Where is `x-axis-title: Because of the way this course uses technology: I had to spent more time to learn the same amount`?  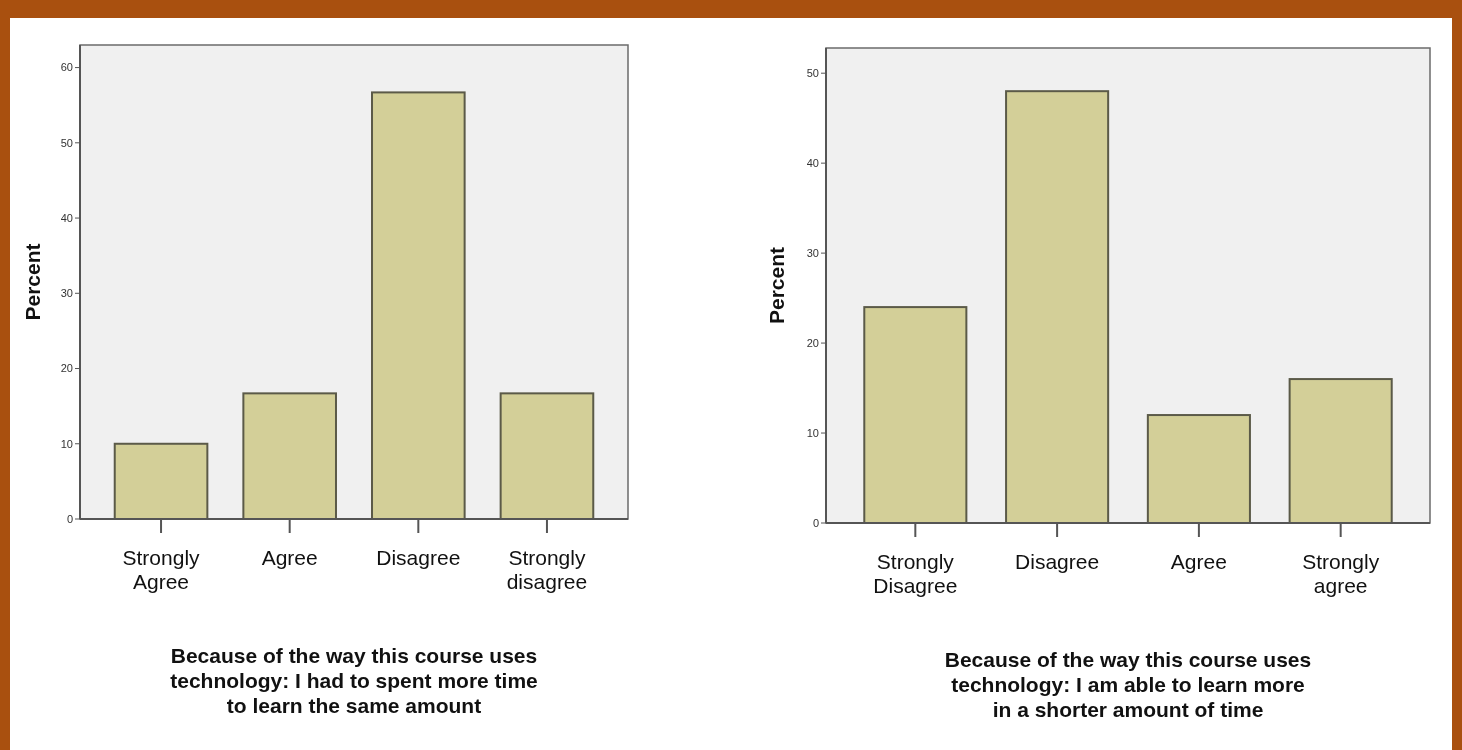
x-axis-title: Because of the way this course uses technology: I had to spent more time to learn the same amount is located at coordinates (354, 680).